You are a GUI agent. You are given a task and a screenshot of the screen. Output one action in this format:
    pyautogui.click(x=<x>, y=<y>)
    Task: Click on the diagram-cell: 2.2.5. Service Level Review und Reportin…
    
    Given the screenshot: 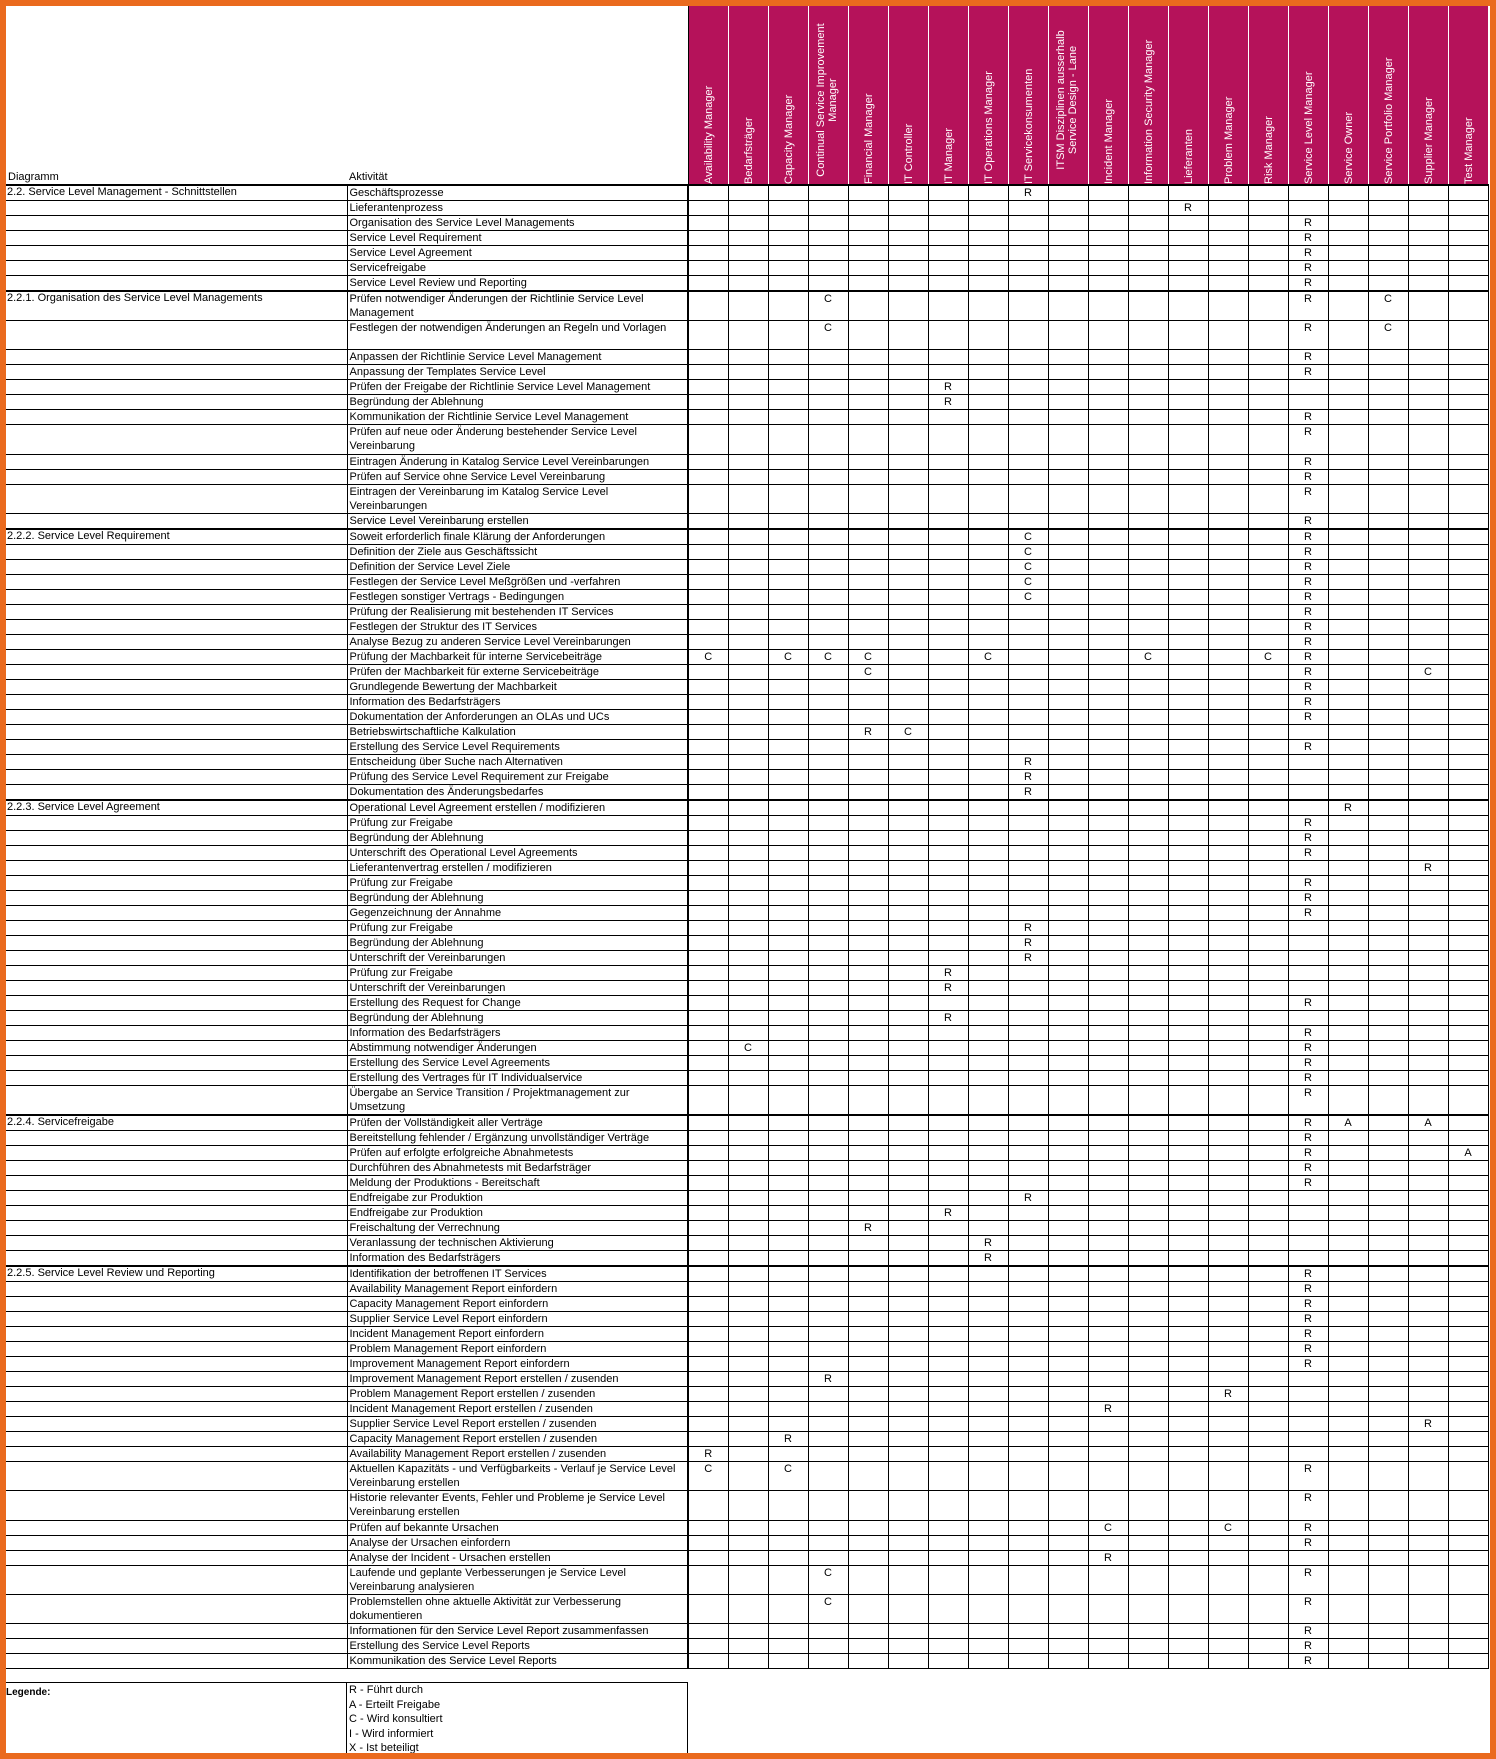 What is the action you would take?
    pyautogui.click(x=176, y=1273)
    